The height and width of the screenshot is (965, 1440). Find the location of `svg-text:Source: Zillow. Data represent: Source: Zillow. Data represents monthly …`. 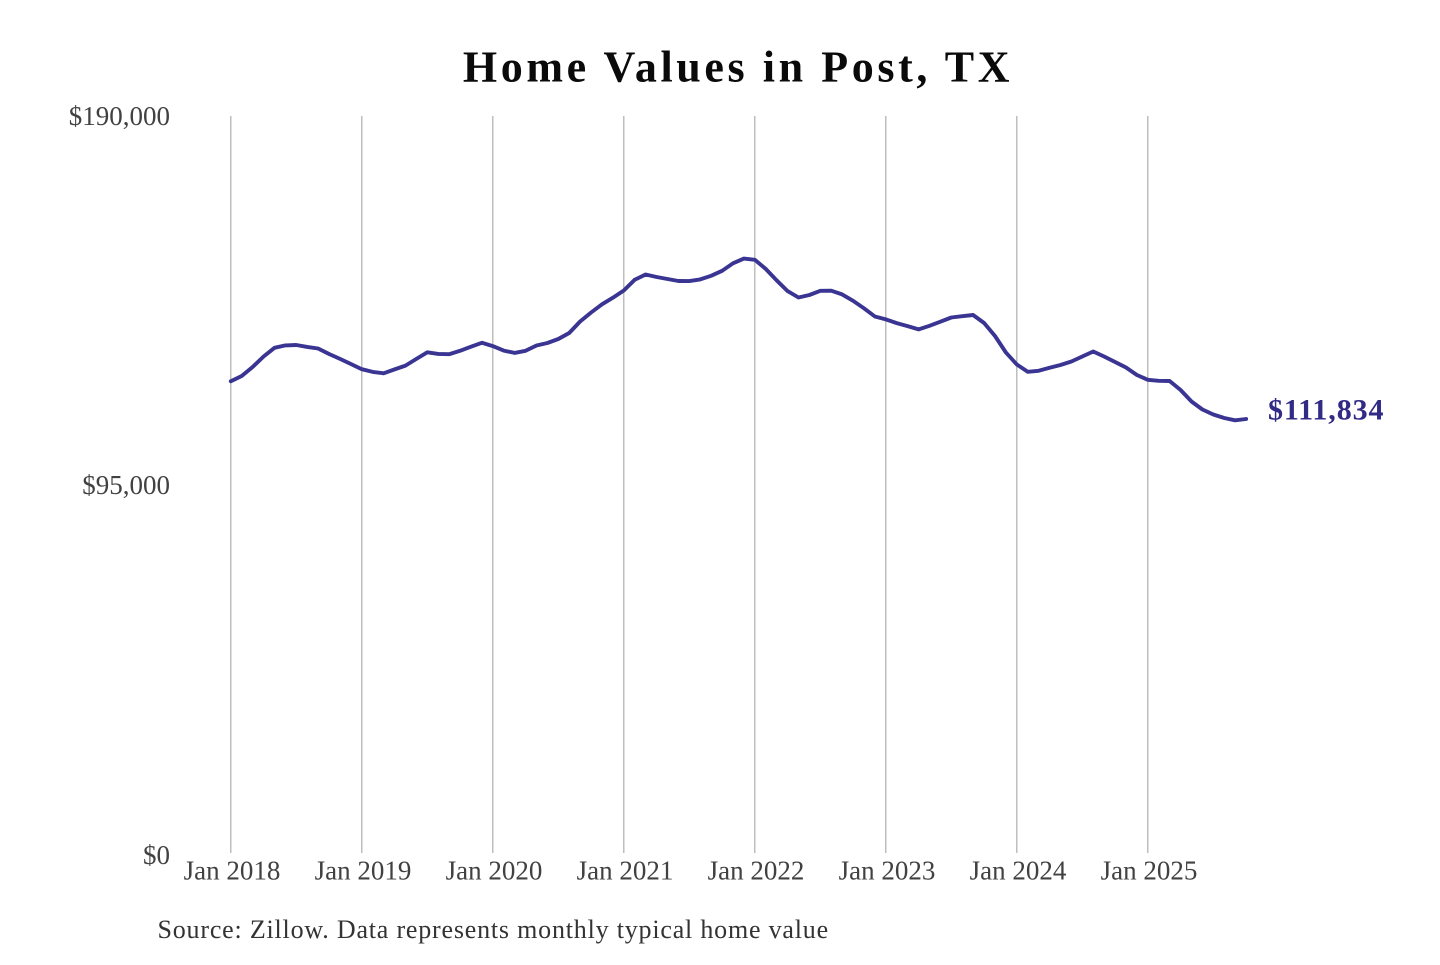

svg-text:Source: Zillow. Data represent: Source: Zillow. Data represents monthly … is located at coordinates (493, 929).